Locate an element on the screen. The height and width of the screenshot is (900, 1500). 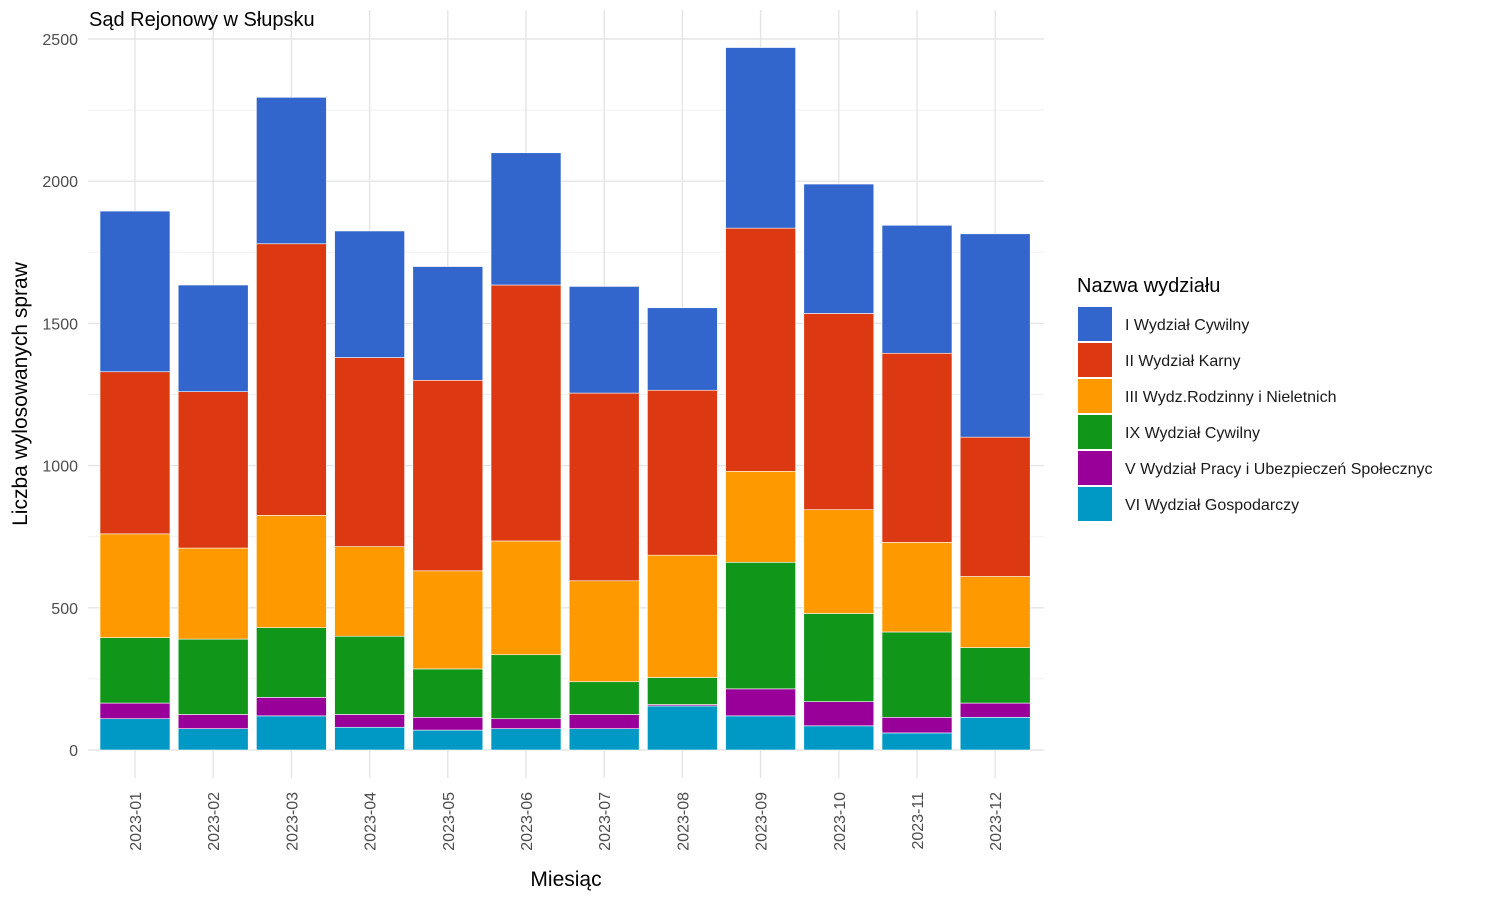
legend-label: IX Wydział Cywilny is located at coordinates (1192, 433).